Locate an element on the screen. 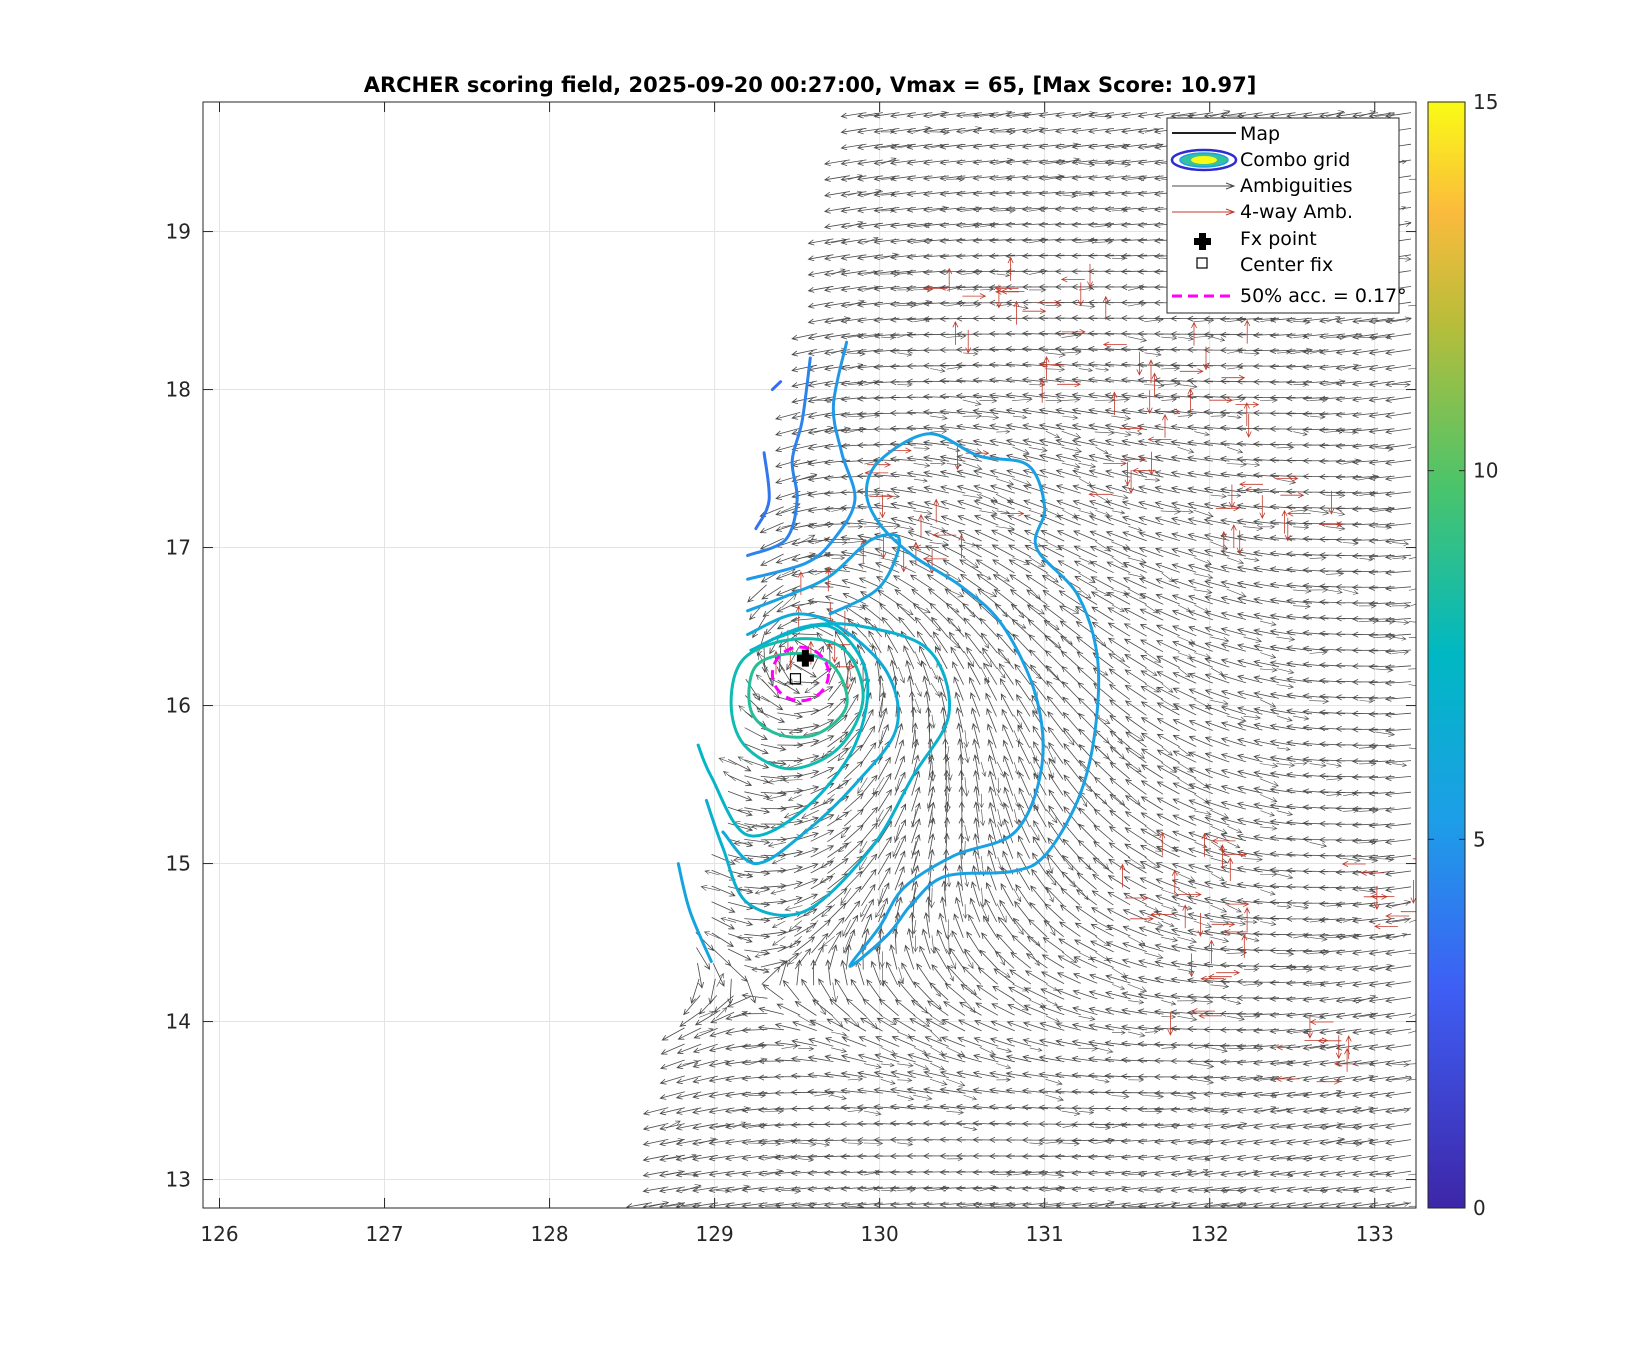  legend-label-map: Map is located at coordinates (1260, 134).